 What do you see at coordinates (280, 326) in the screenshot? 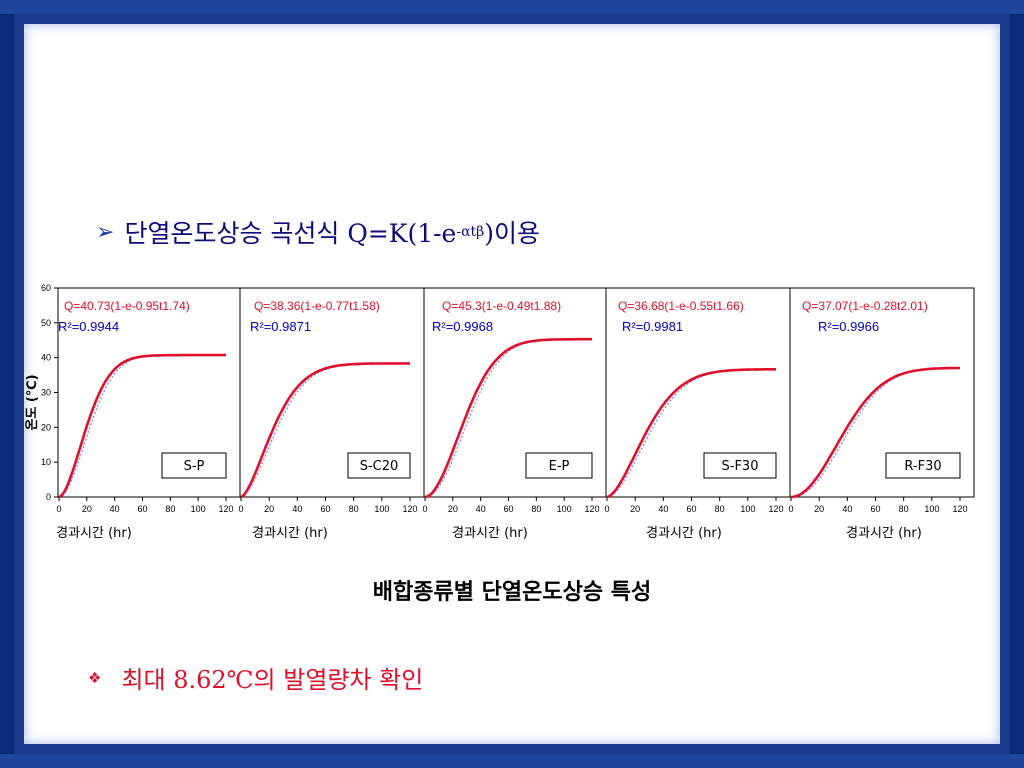
I see `r-squared: R²=0.9871` at bounding box center [280, 326].